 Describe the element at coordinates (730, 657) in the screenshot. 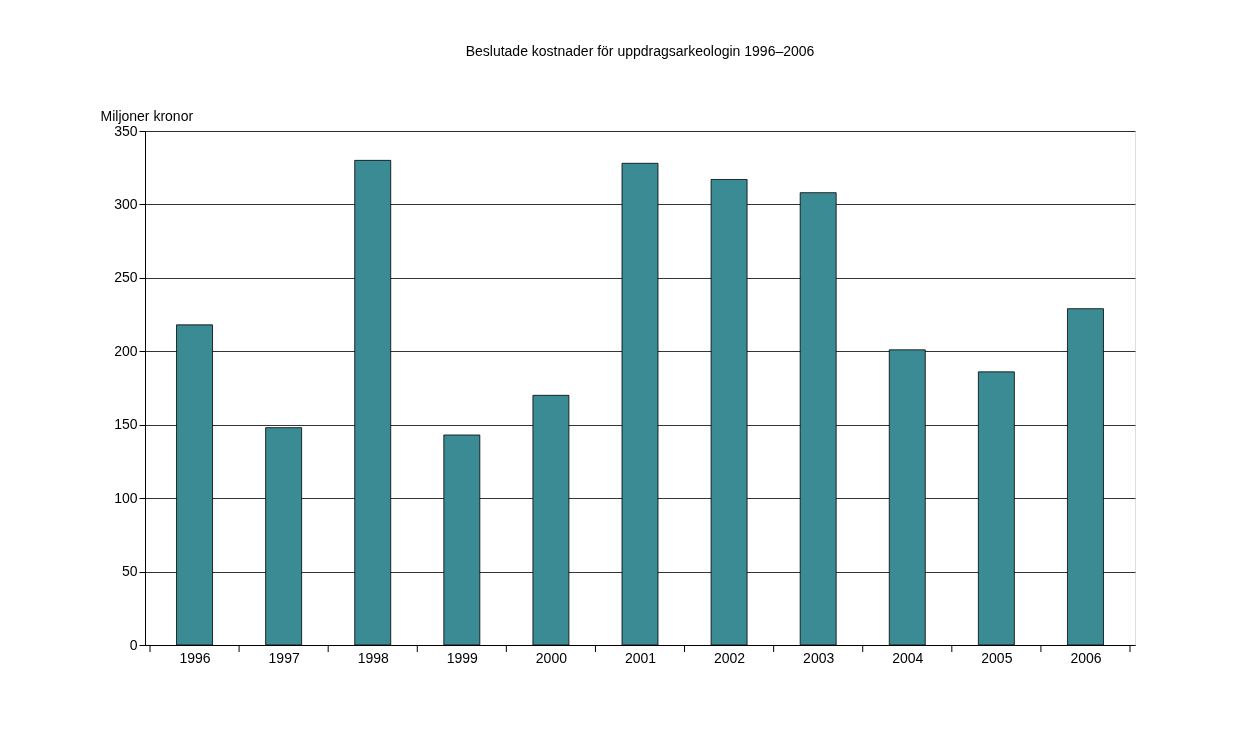

I see `x-tick-label: 2002` at that location.